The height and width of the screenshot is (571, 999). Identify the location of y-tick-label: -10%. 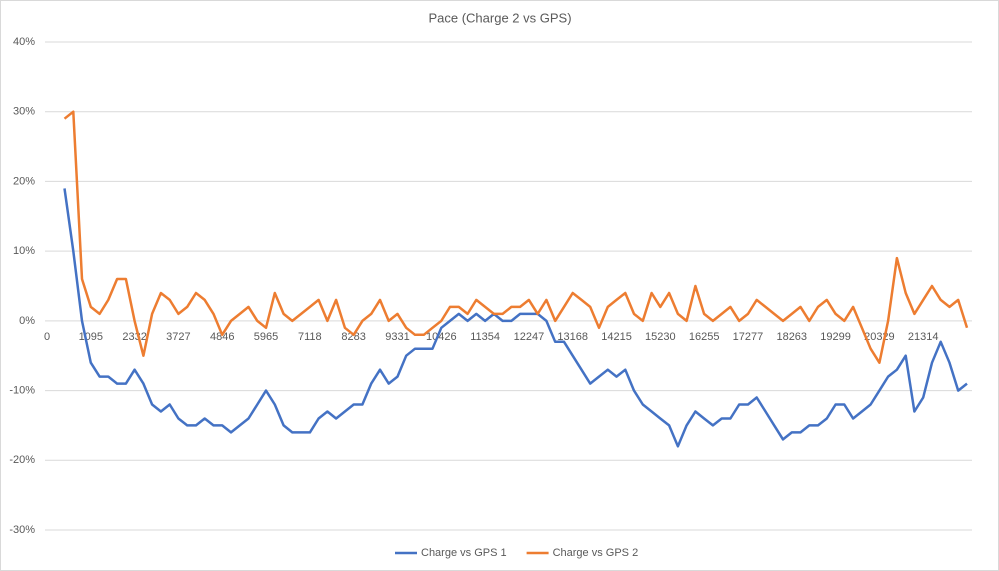
(22, 390).